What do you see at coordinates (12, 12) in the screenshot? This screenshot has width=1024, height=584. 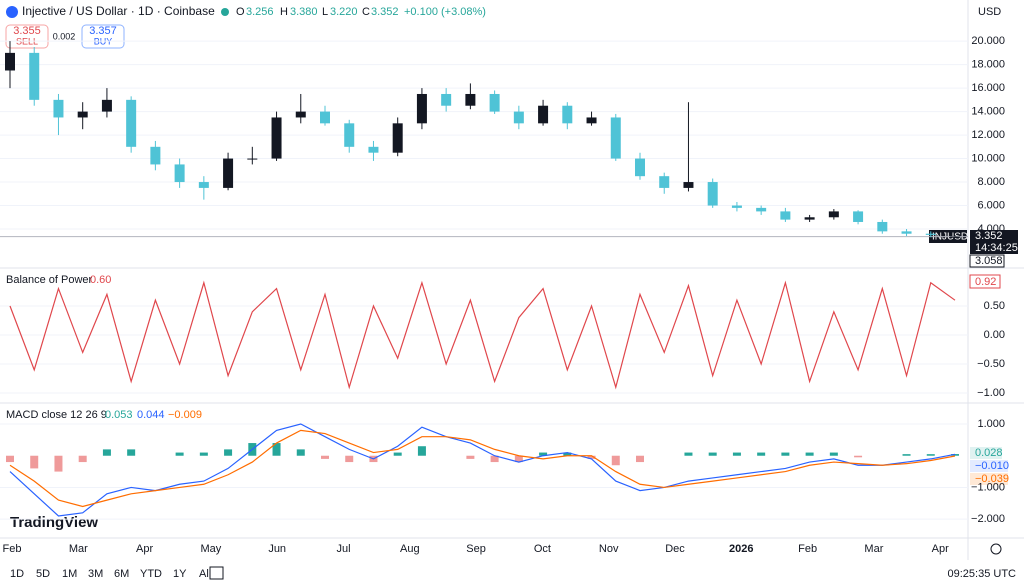 I see `symbol-icon` at bounding box center [12, 12].